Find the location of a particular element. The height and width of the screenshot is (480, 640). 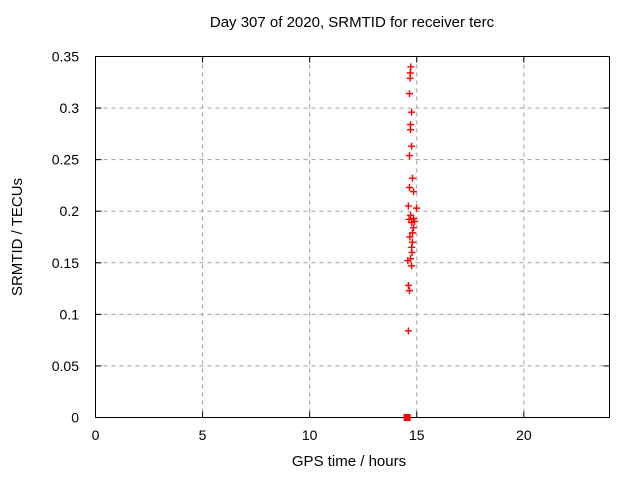

svg-text: 0.25 is located at coordinates (65, 160).